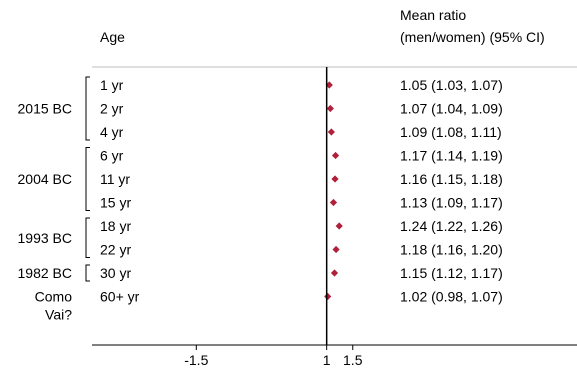 This screenshot has width=577, height=370. I want to click on group-label: 2015 BC, so click(45, 109).